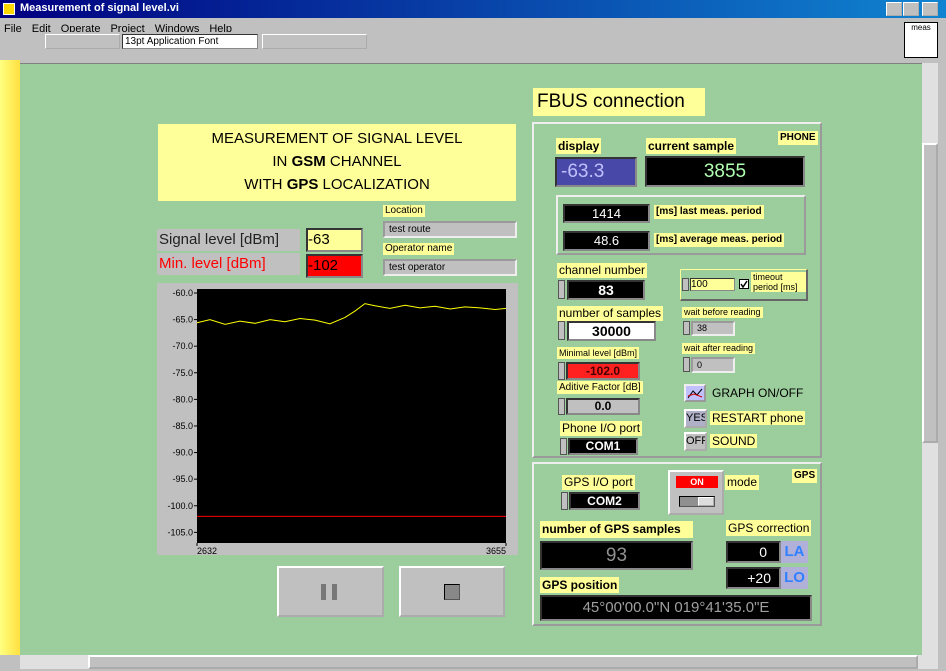 The image size is (946, 671). Describe the element at coordinates (697, 482) in the screenshot. I see `switch-led: ON` at that location.